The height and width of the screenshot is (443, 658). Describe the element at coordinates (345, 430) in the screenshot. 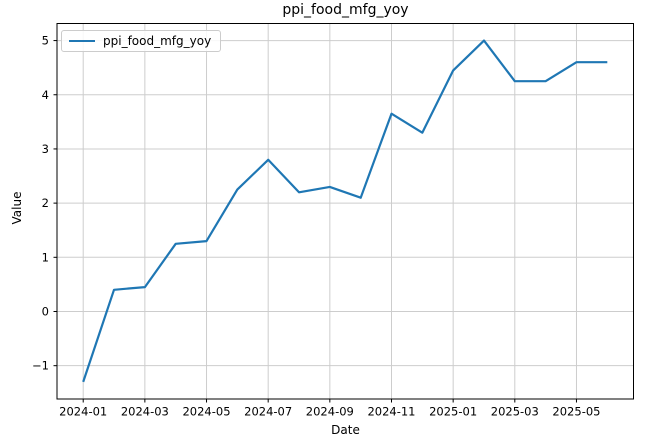

I see `x-axis-label: Date` at that location.